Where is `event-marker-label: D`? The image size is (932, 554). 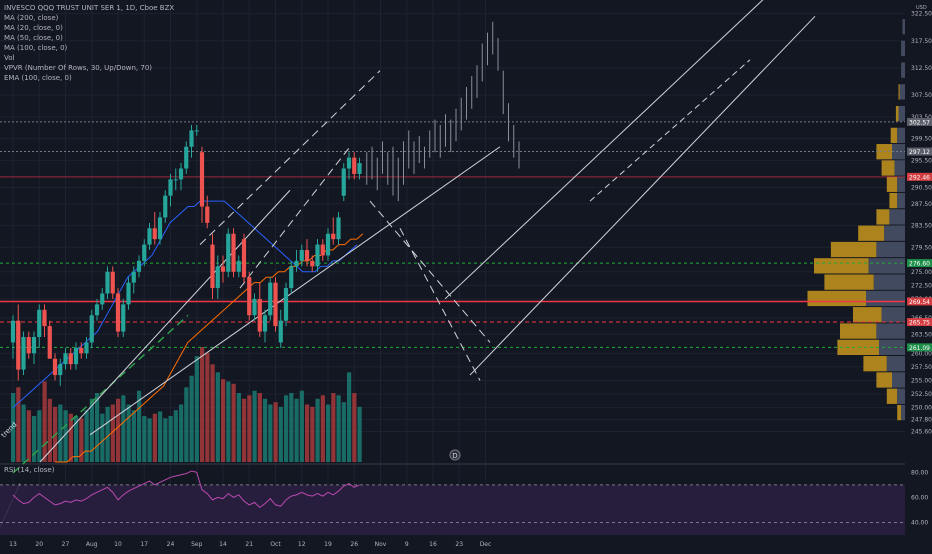 event-marker-label: D is located at coordinates (454, 456).